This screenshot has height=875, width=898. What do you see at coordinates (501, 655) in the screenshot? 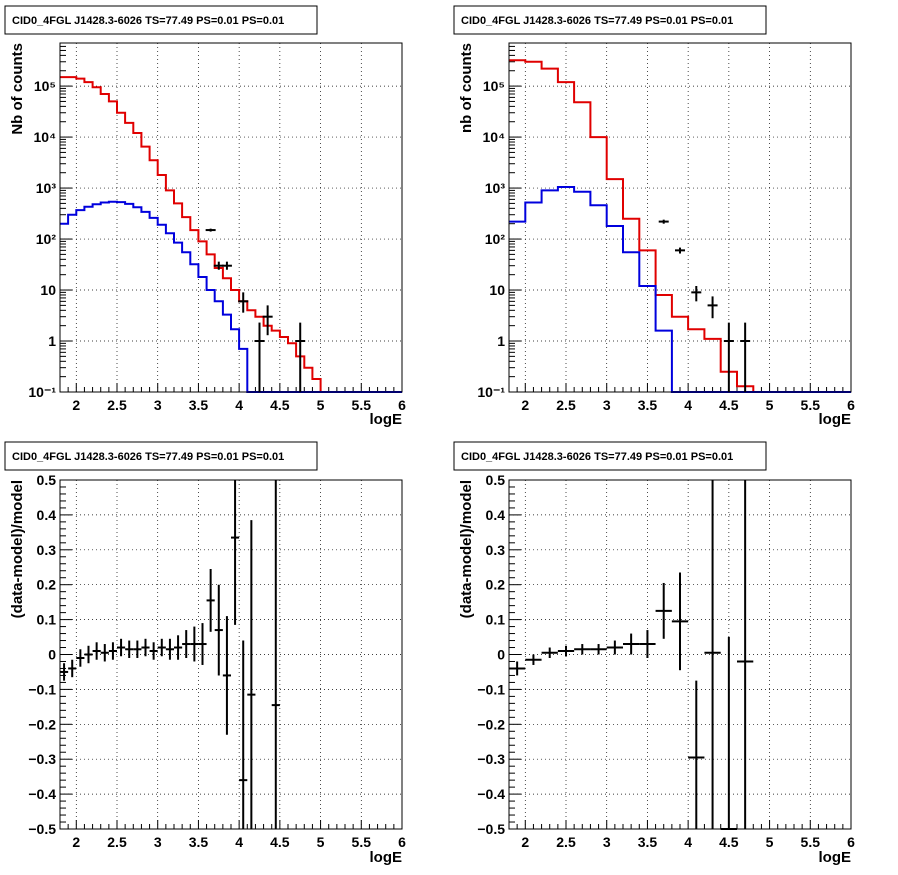
I see `y-tick-label: 0` at bounding box center [501, 655].